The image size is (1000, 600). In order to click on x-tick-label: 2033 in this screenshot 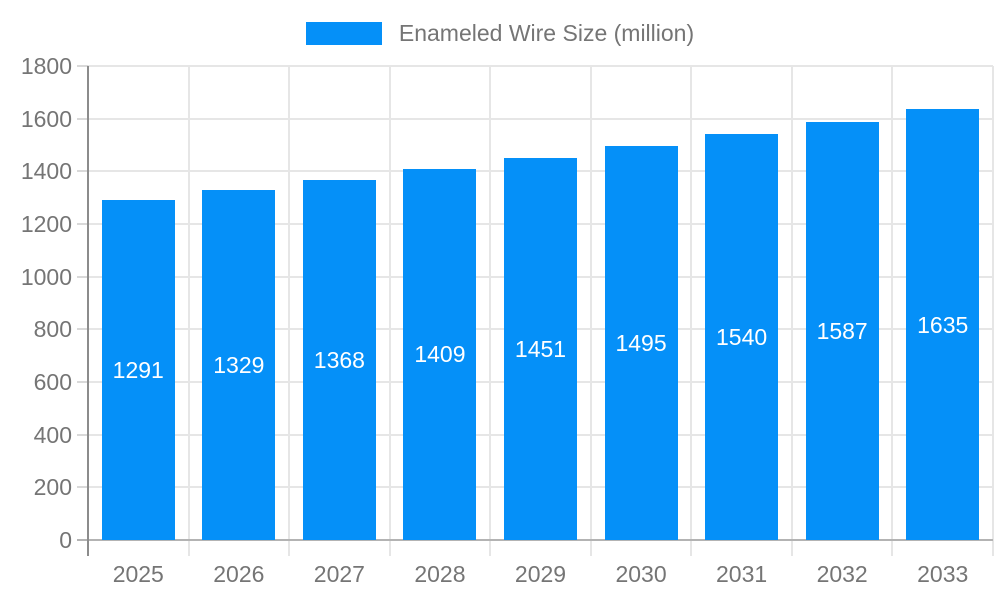, I will do `click(943, 574)`.